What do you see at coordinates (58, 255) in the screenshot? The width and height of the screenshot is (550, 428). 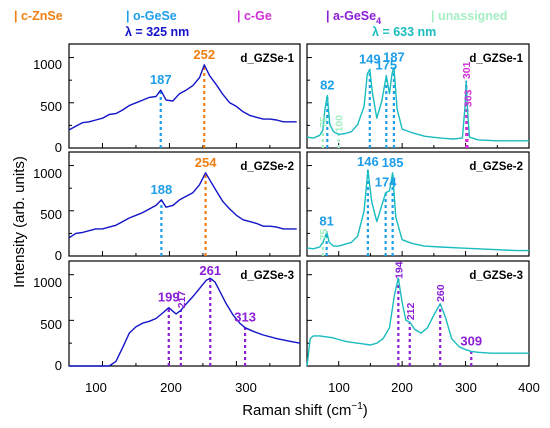 I see `y-tick-label-p2-0: 0` at bounding box center [58, 255].